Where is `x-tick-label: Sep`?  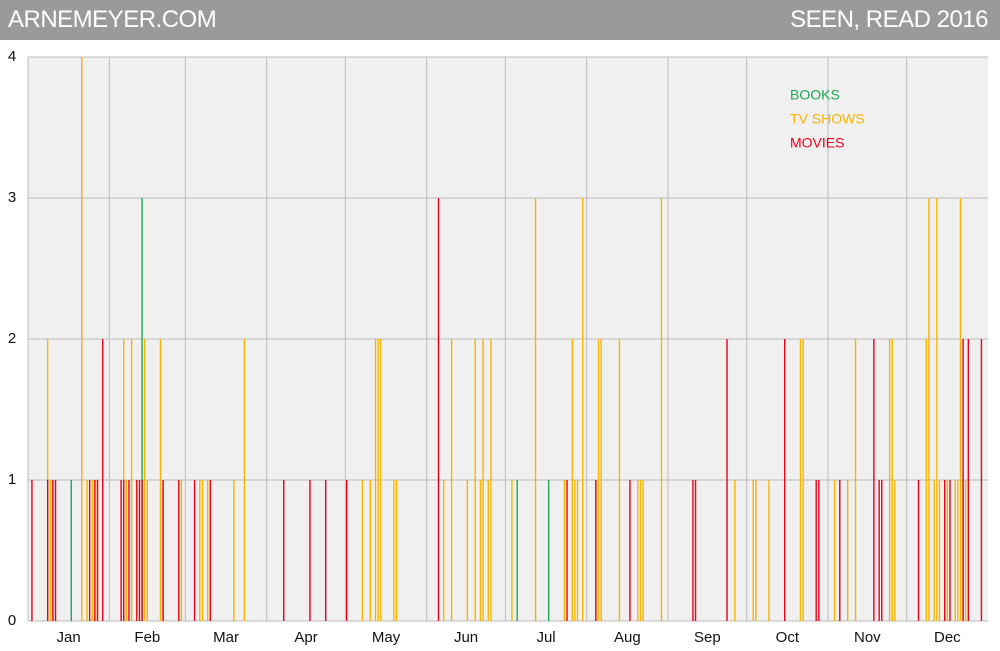 x-tick-label: Sep is located at coordinates (707, 637).